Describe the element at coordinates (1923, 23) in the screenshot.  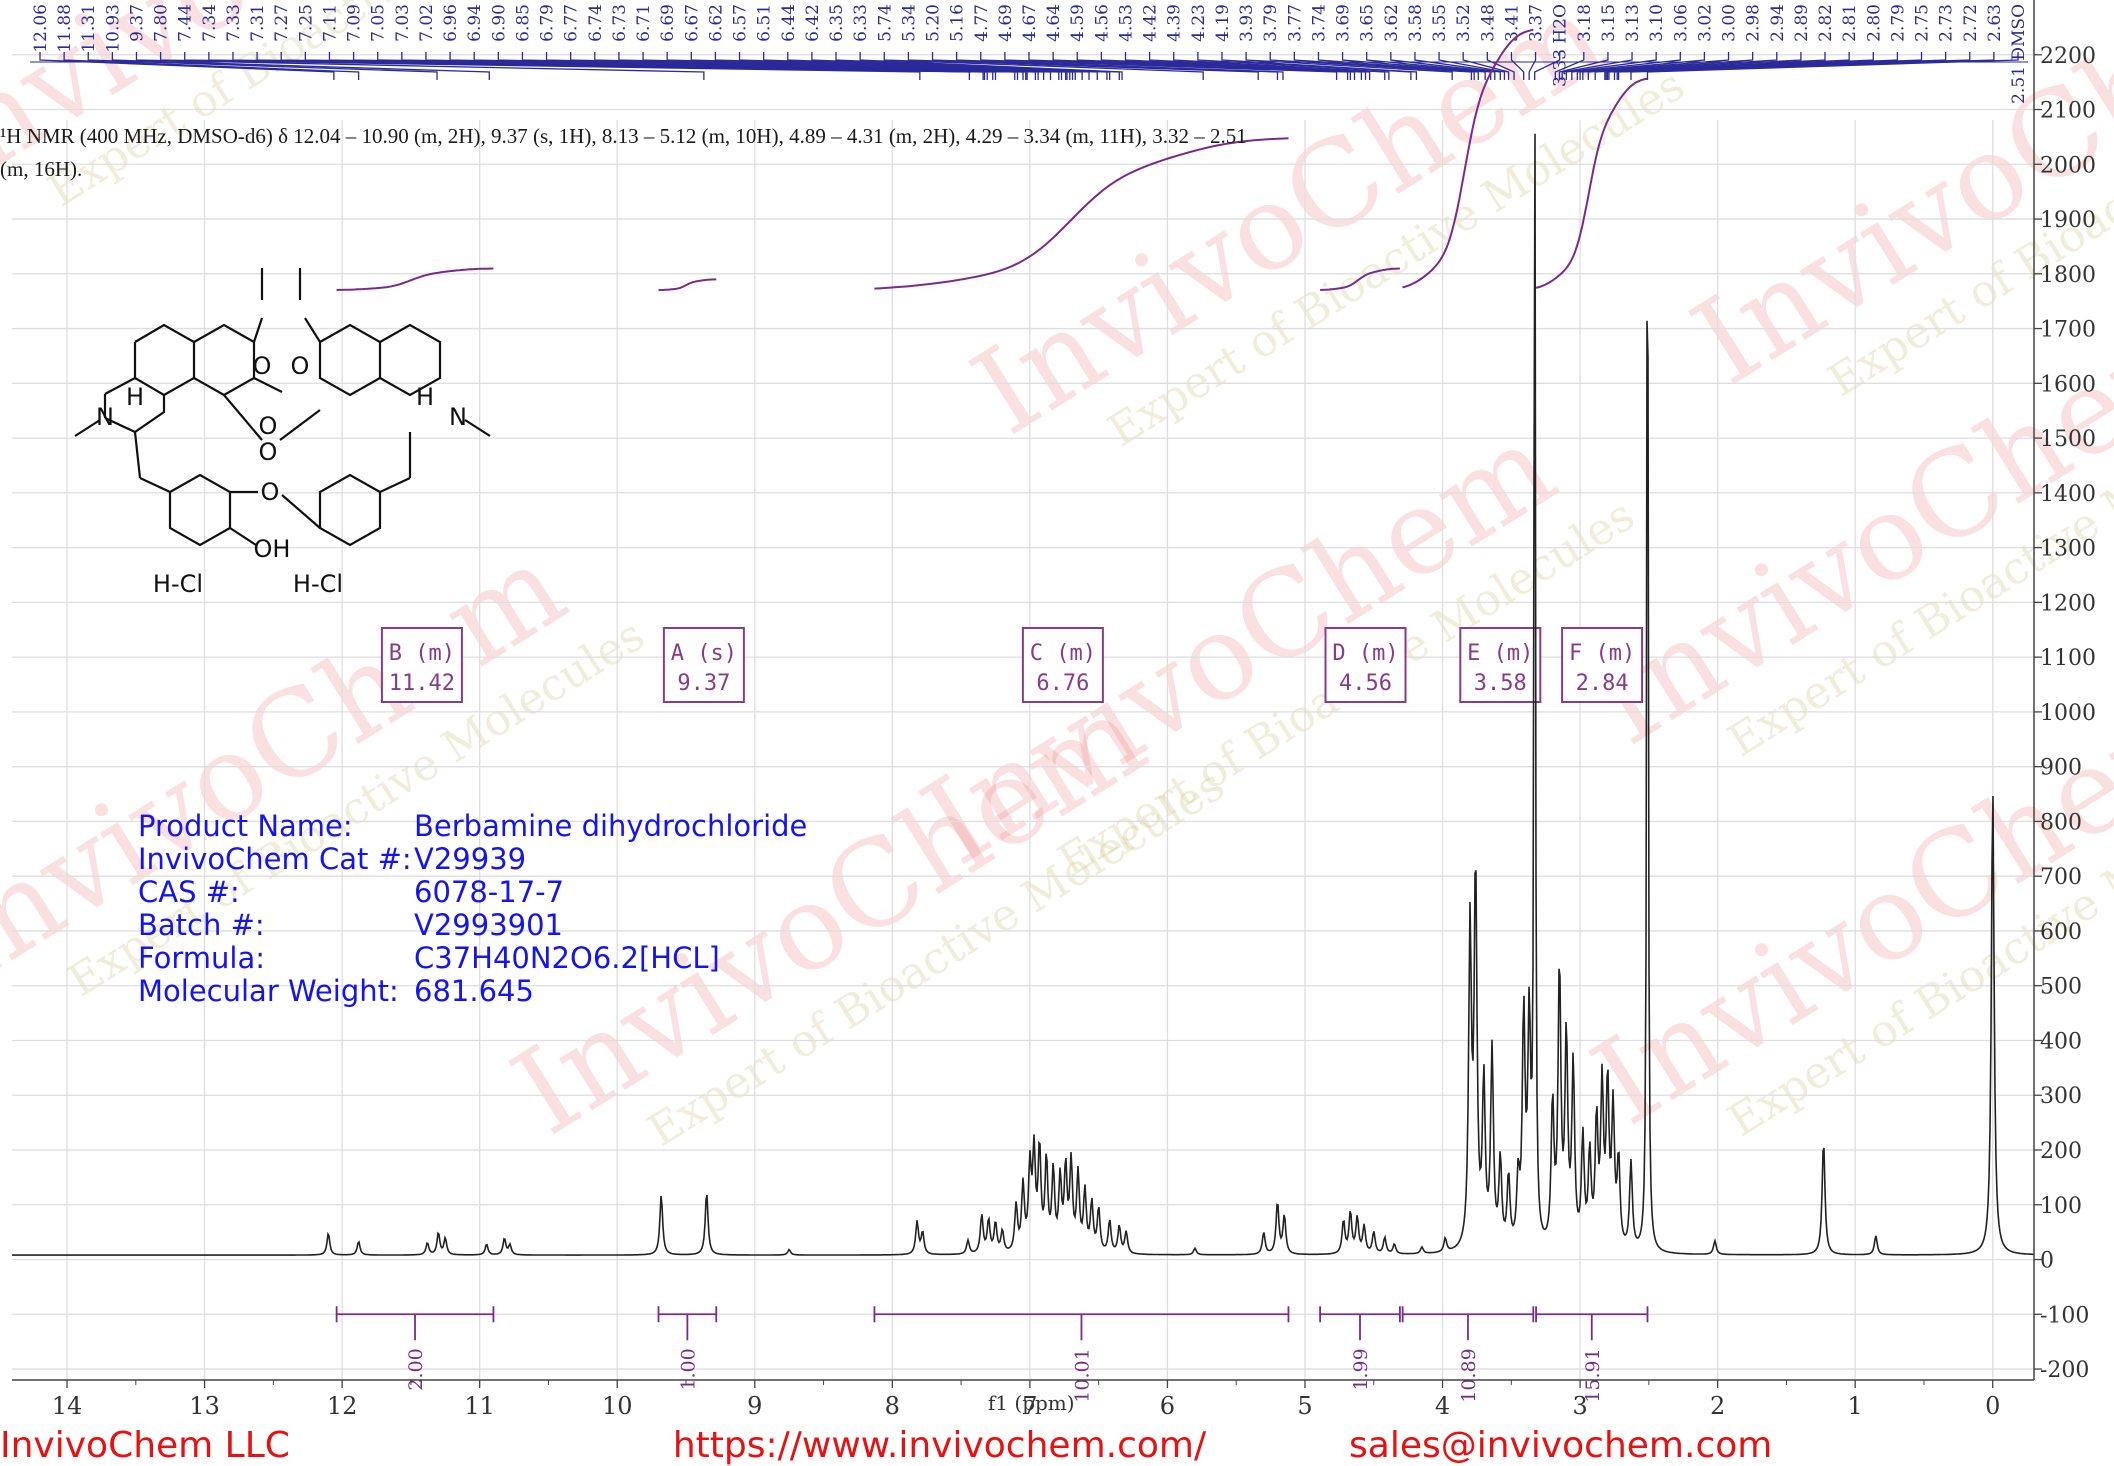
I see `peak-label: 2.75` at that location.